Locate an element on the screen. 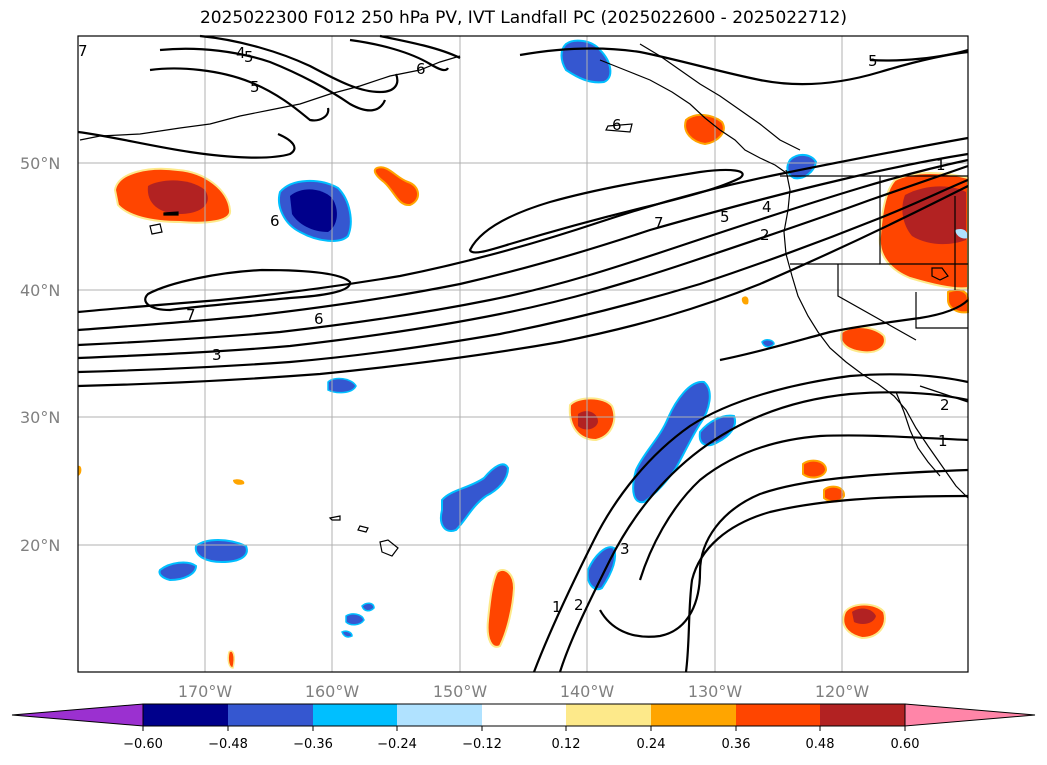 Image resolution: width=1047 pixels, height=765 pixels. colorbar-tick-label: 0.48 is located at coordinates (820, 744).